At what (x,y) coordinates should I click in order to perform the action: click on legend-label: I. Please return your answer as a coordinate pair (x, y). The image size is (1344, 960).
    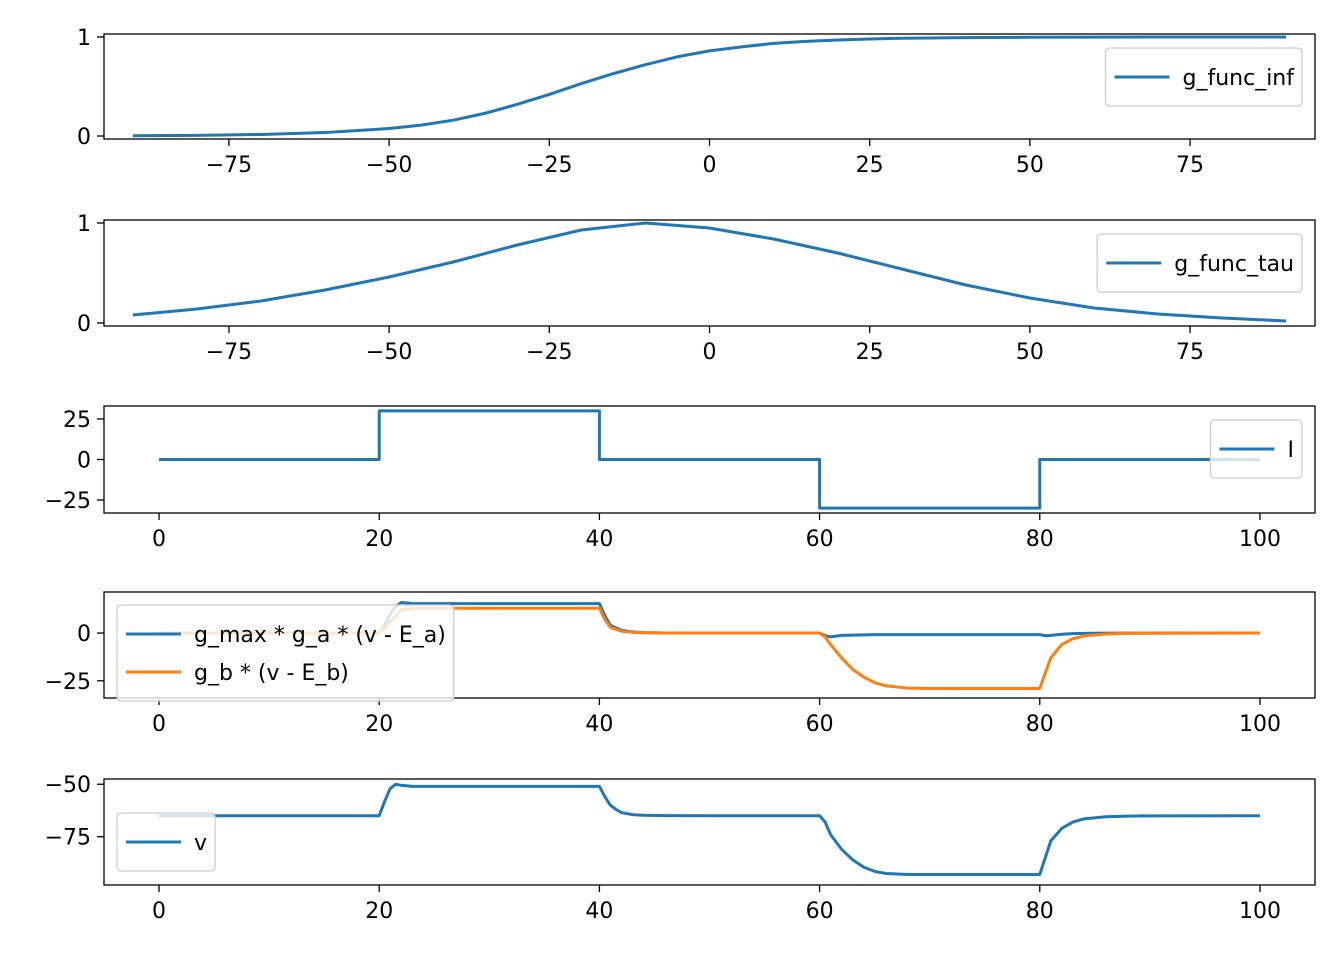
    Looking at the image, I should click on (1291, 450).